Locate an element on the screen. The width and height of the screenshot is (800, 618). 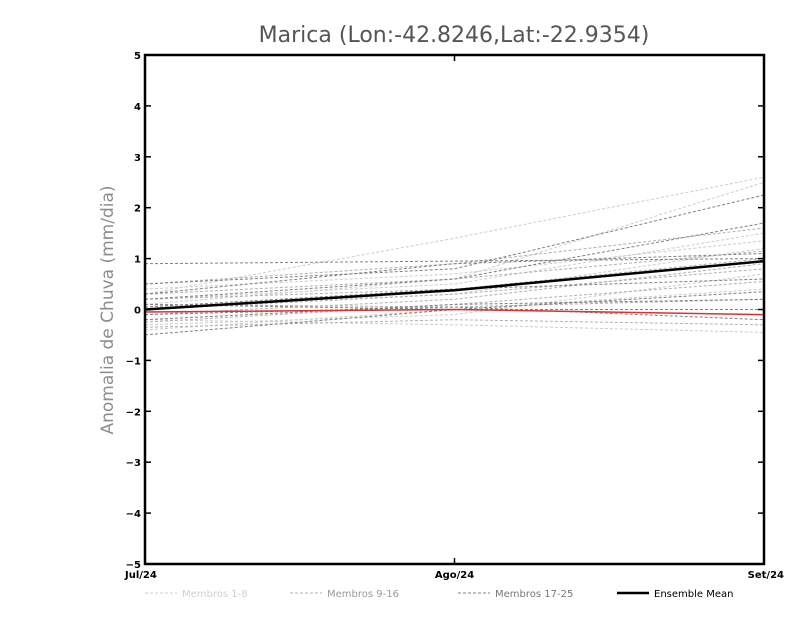
y-tick-label: −4 is located at coordinates (133, 514).